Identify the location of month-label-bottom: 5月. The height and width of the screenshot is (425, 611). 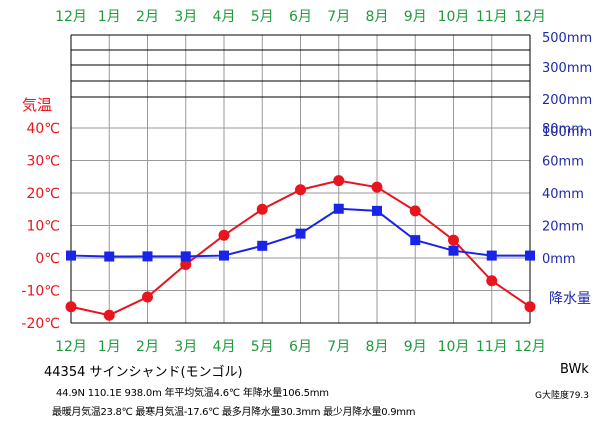
(262, 347).